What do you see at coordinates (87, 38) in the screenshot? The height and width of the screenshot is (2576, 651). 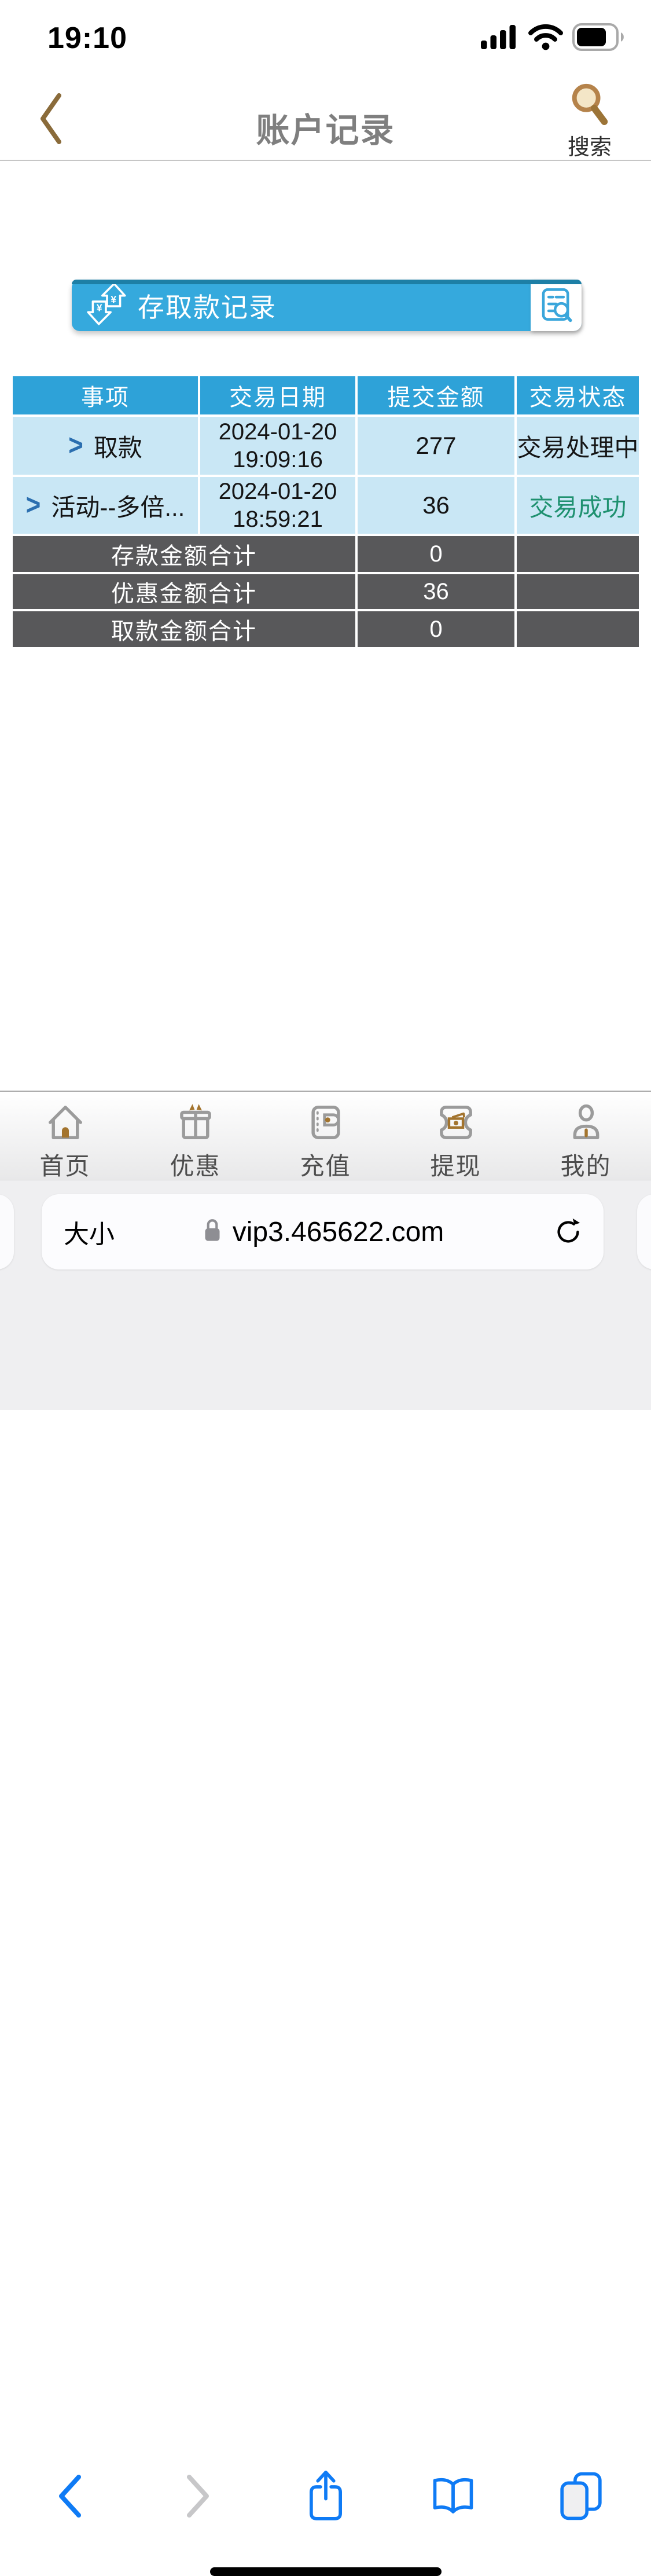 I see `status-time: 19:10` at bounding box center [87, 38].